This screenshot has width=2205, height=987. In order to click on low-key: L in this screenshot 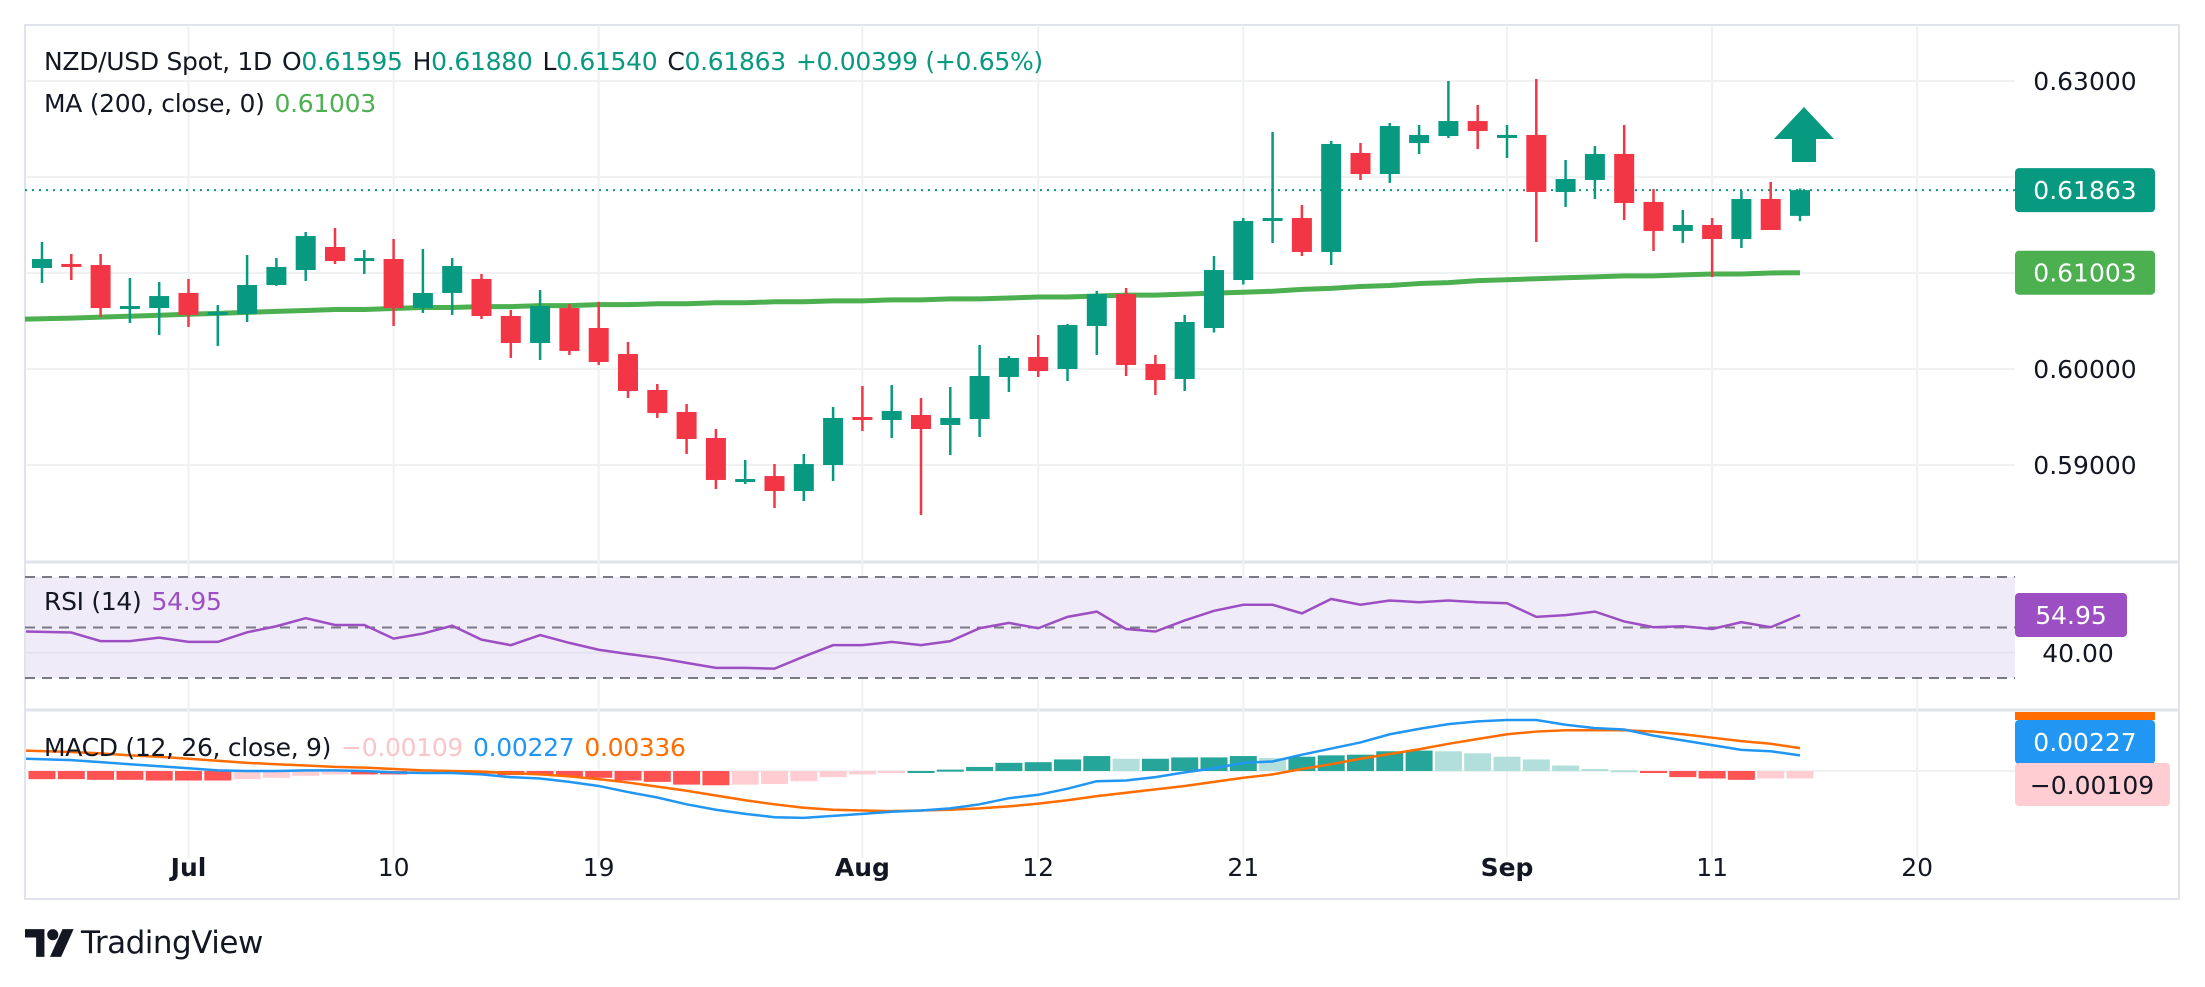, I will do `click(549, 61)`.